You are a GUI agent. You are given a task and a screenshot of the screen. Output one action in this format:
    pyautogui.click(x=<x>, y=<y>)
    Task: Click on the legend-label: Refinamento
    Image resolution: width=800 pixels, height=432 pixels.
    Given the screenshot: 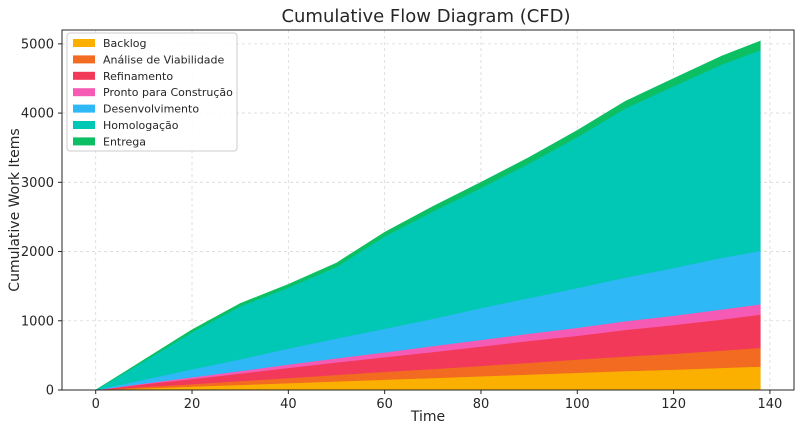 What is the action you would take?
    pyautogui.click(x=138, y=76)
    